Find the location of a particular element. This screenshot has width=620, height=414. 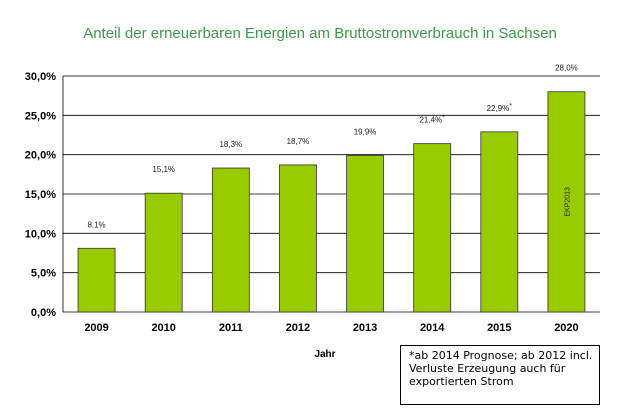

data-label: 28,0% is located at coordinates (566, 68).